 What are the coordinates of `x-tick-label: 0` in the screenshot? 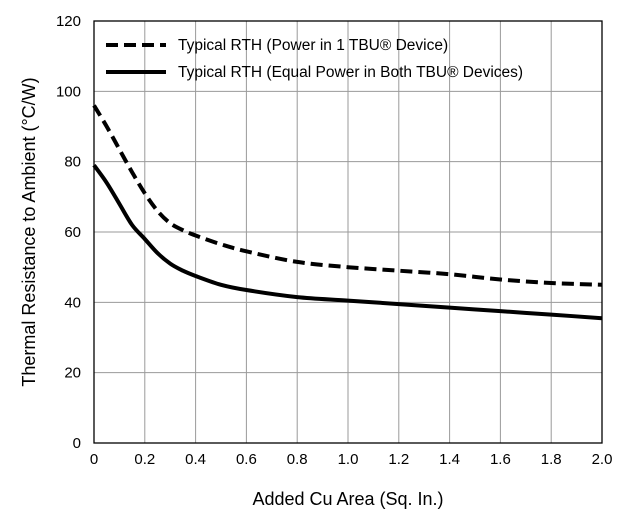 It's located at (94, 459).